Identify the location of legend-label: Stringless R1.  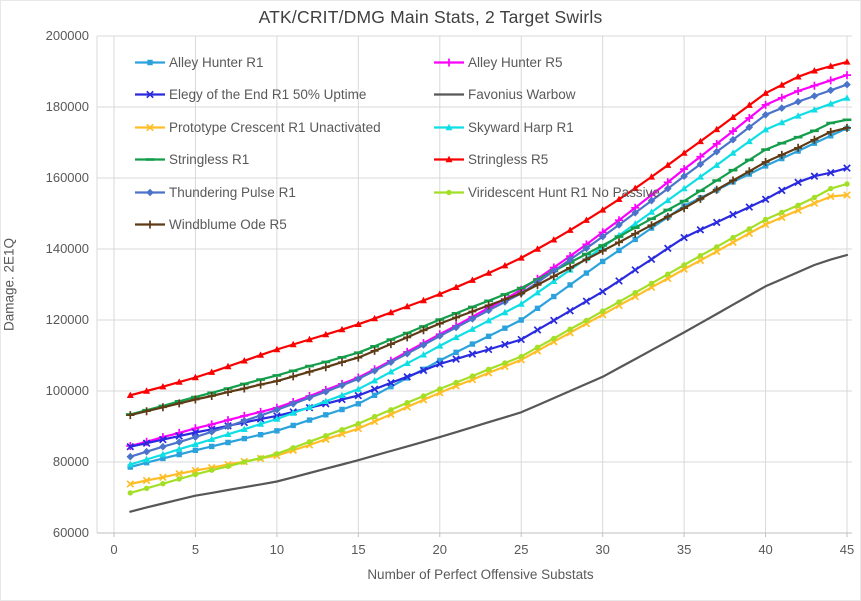
(209, 160).